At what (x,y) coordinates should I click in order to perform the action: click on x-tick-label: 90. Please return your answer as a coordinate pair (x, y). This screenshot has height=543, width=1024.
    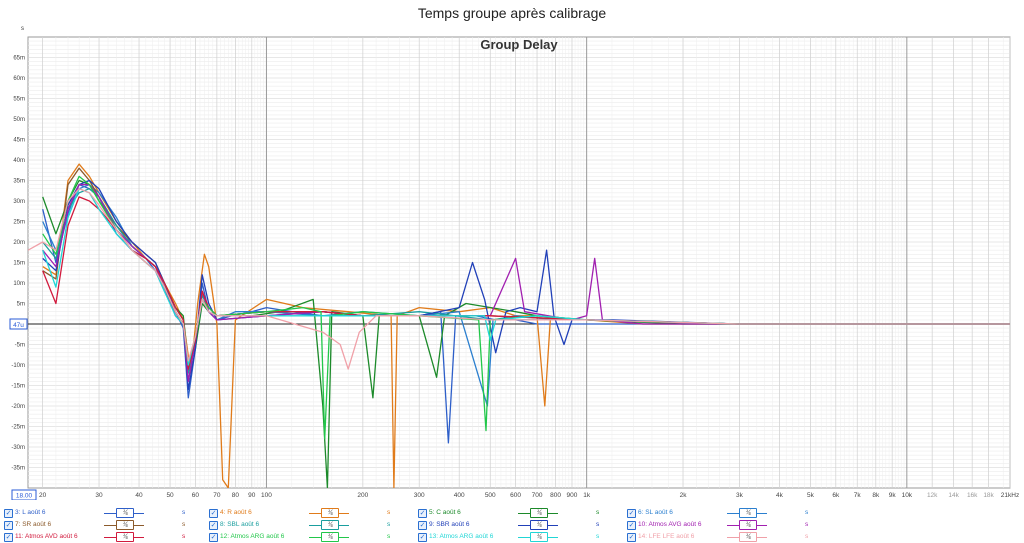
    Looking at the image, I should click on (252, 495).